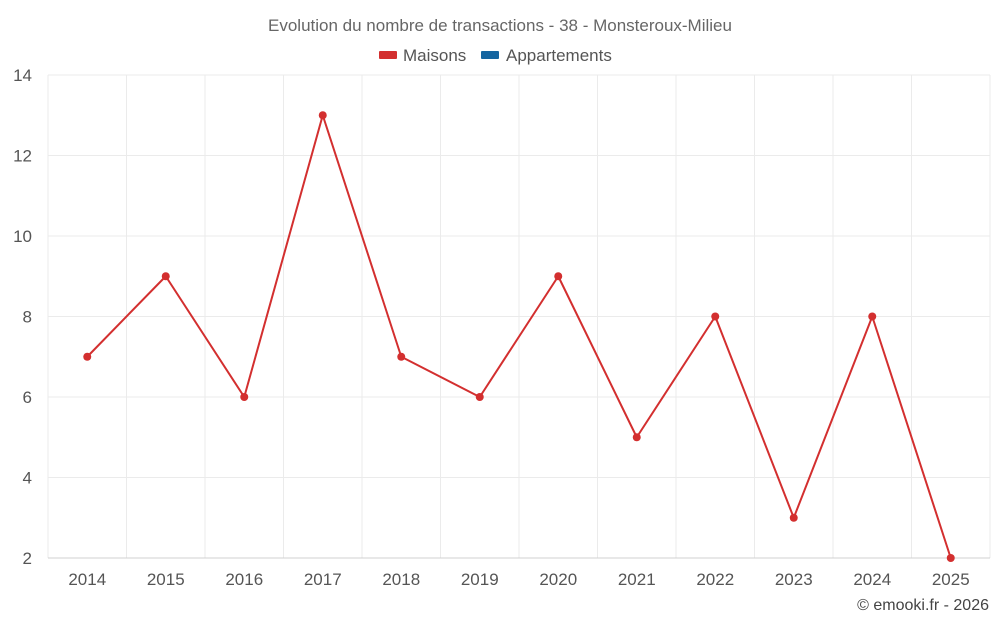 Image resolution: width=1000 pixels, height=625 pixels. Describe the element at coordinates (244, 579) in the screenshot. I see `x-tick-label: 2016` at that location.